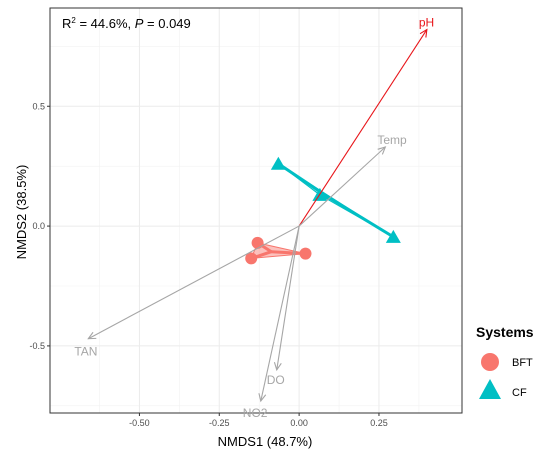  Describe the element at coordinates (363, 128) in the screenshot. I see `ph-vector-line` at that location.